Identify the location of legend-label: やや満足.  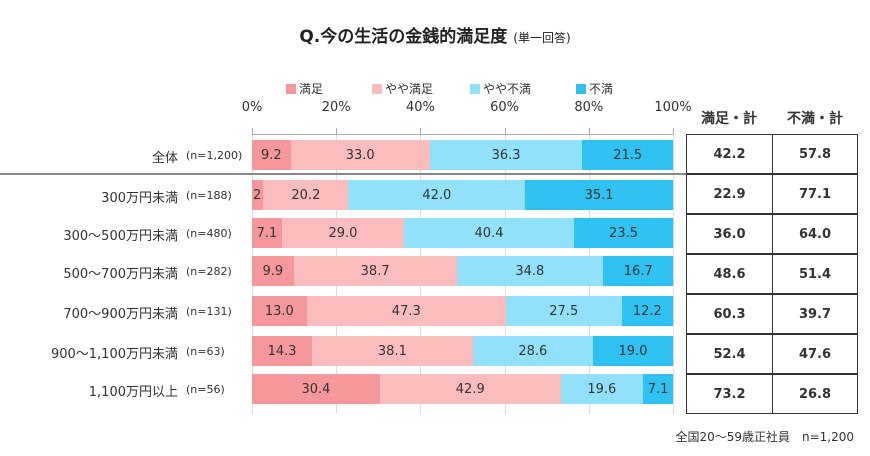
(409, 89).